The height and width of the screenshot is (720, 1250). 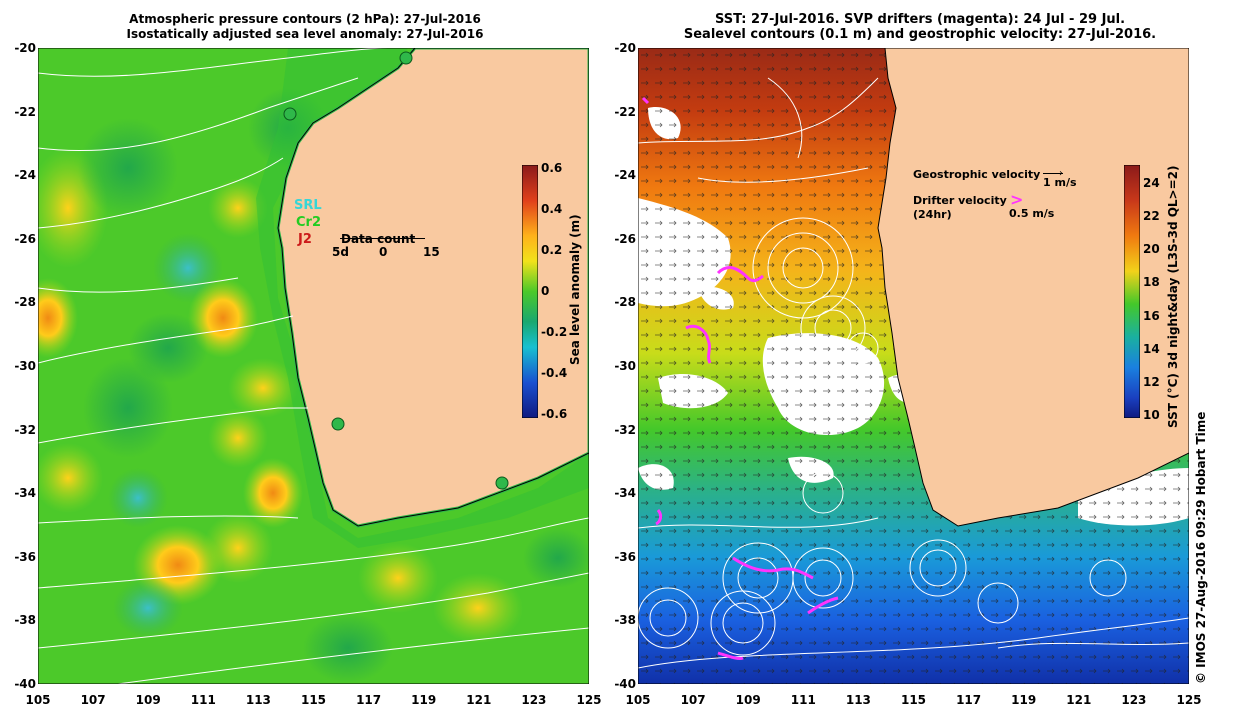 What do you see at coordinates (1151, 183) in the screenshot?
I see `colorbar-tick-label: 24` at bounding box center [1151, 183].